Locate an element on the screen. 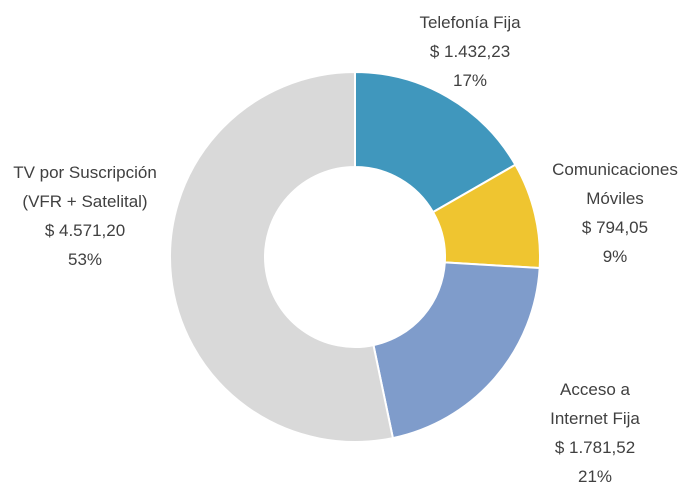  data-label: Acceso a Internet Fija $ 1.781,52 21% is located at coordinates (595, 432).